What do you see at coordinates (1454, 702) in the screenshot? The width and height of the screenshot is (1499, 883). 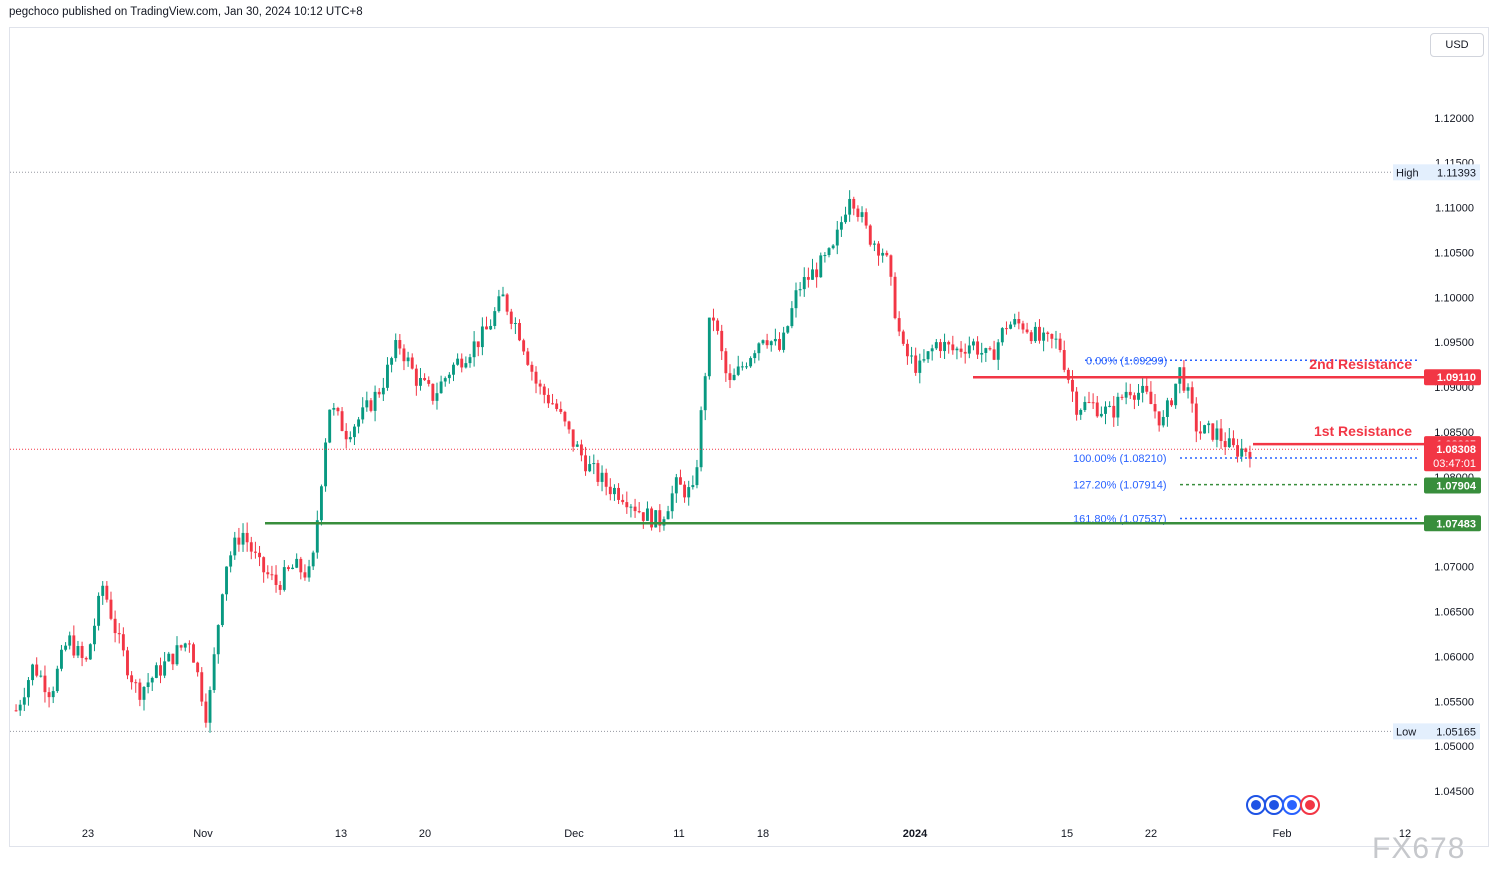 I see `price-tick-13: 1.05500` at bounding box center [1454, 702].